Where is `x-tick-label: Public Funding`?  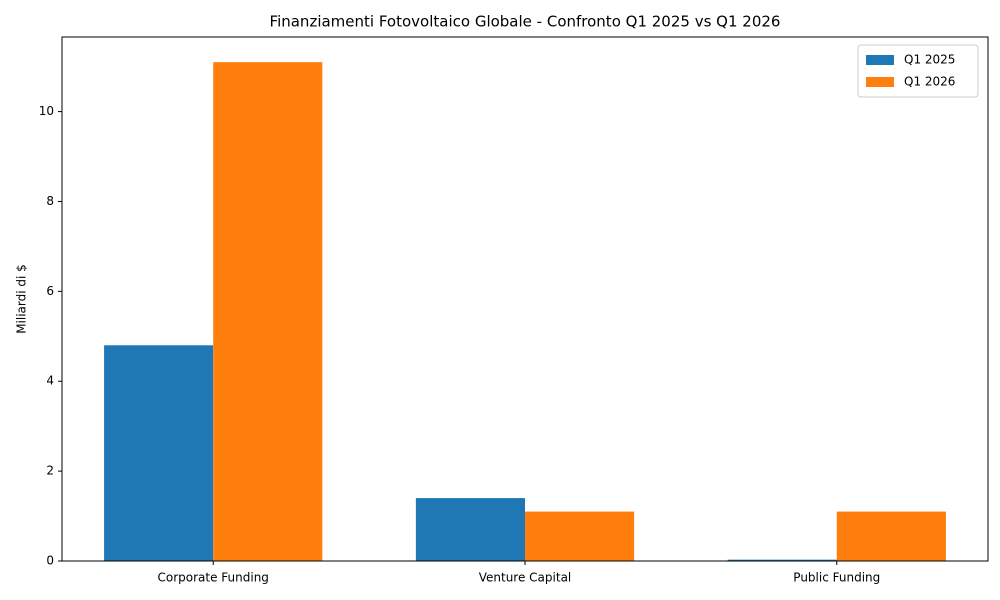
x-tick-label: Public Funding is located at coordinates (836, 578).